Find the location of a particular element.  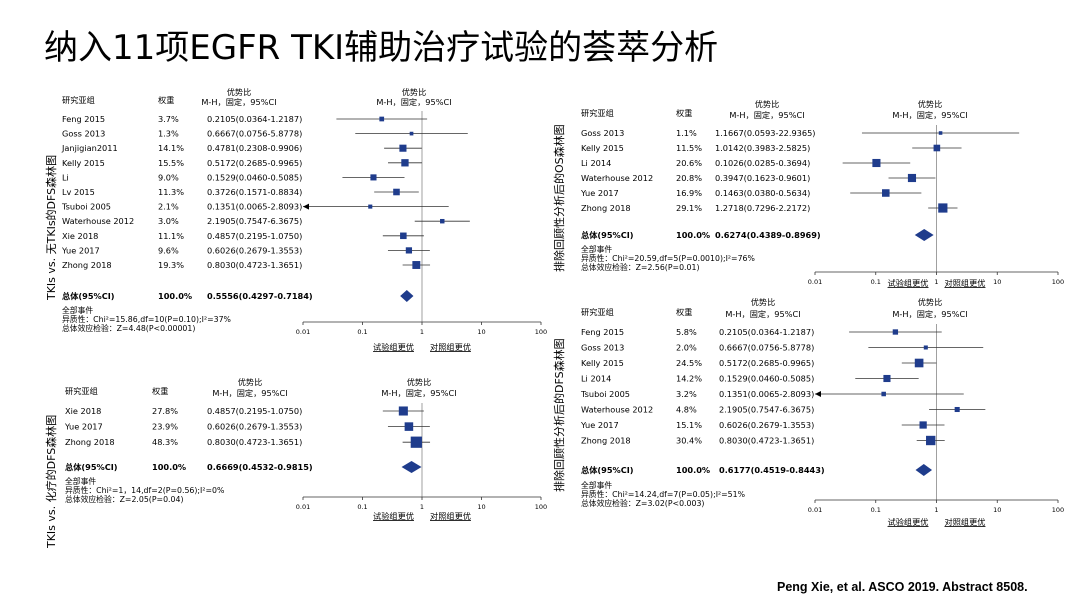

heterogeneity-note: 异质性：Chi²=1，14,df=2(P=0.56);I²=0% is located at coordinates (144, 490).